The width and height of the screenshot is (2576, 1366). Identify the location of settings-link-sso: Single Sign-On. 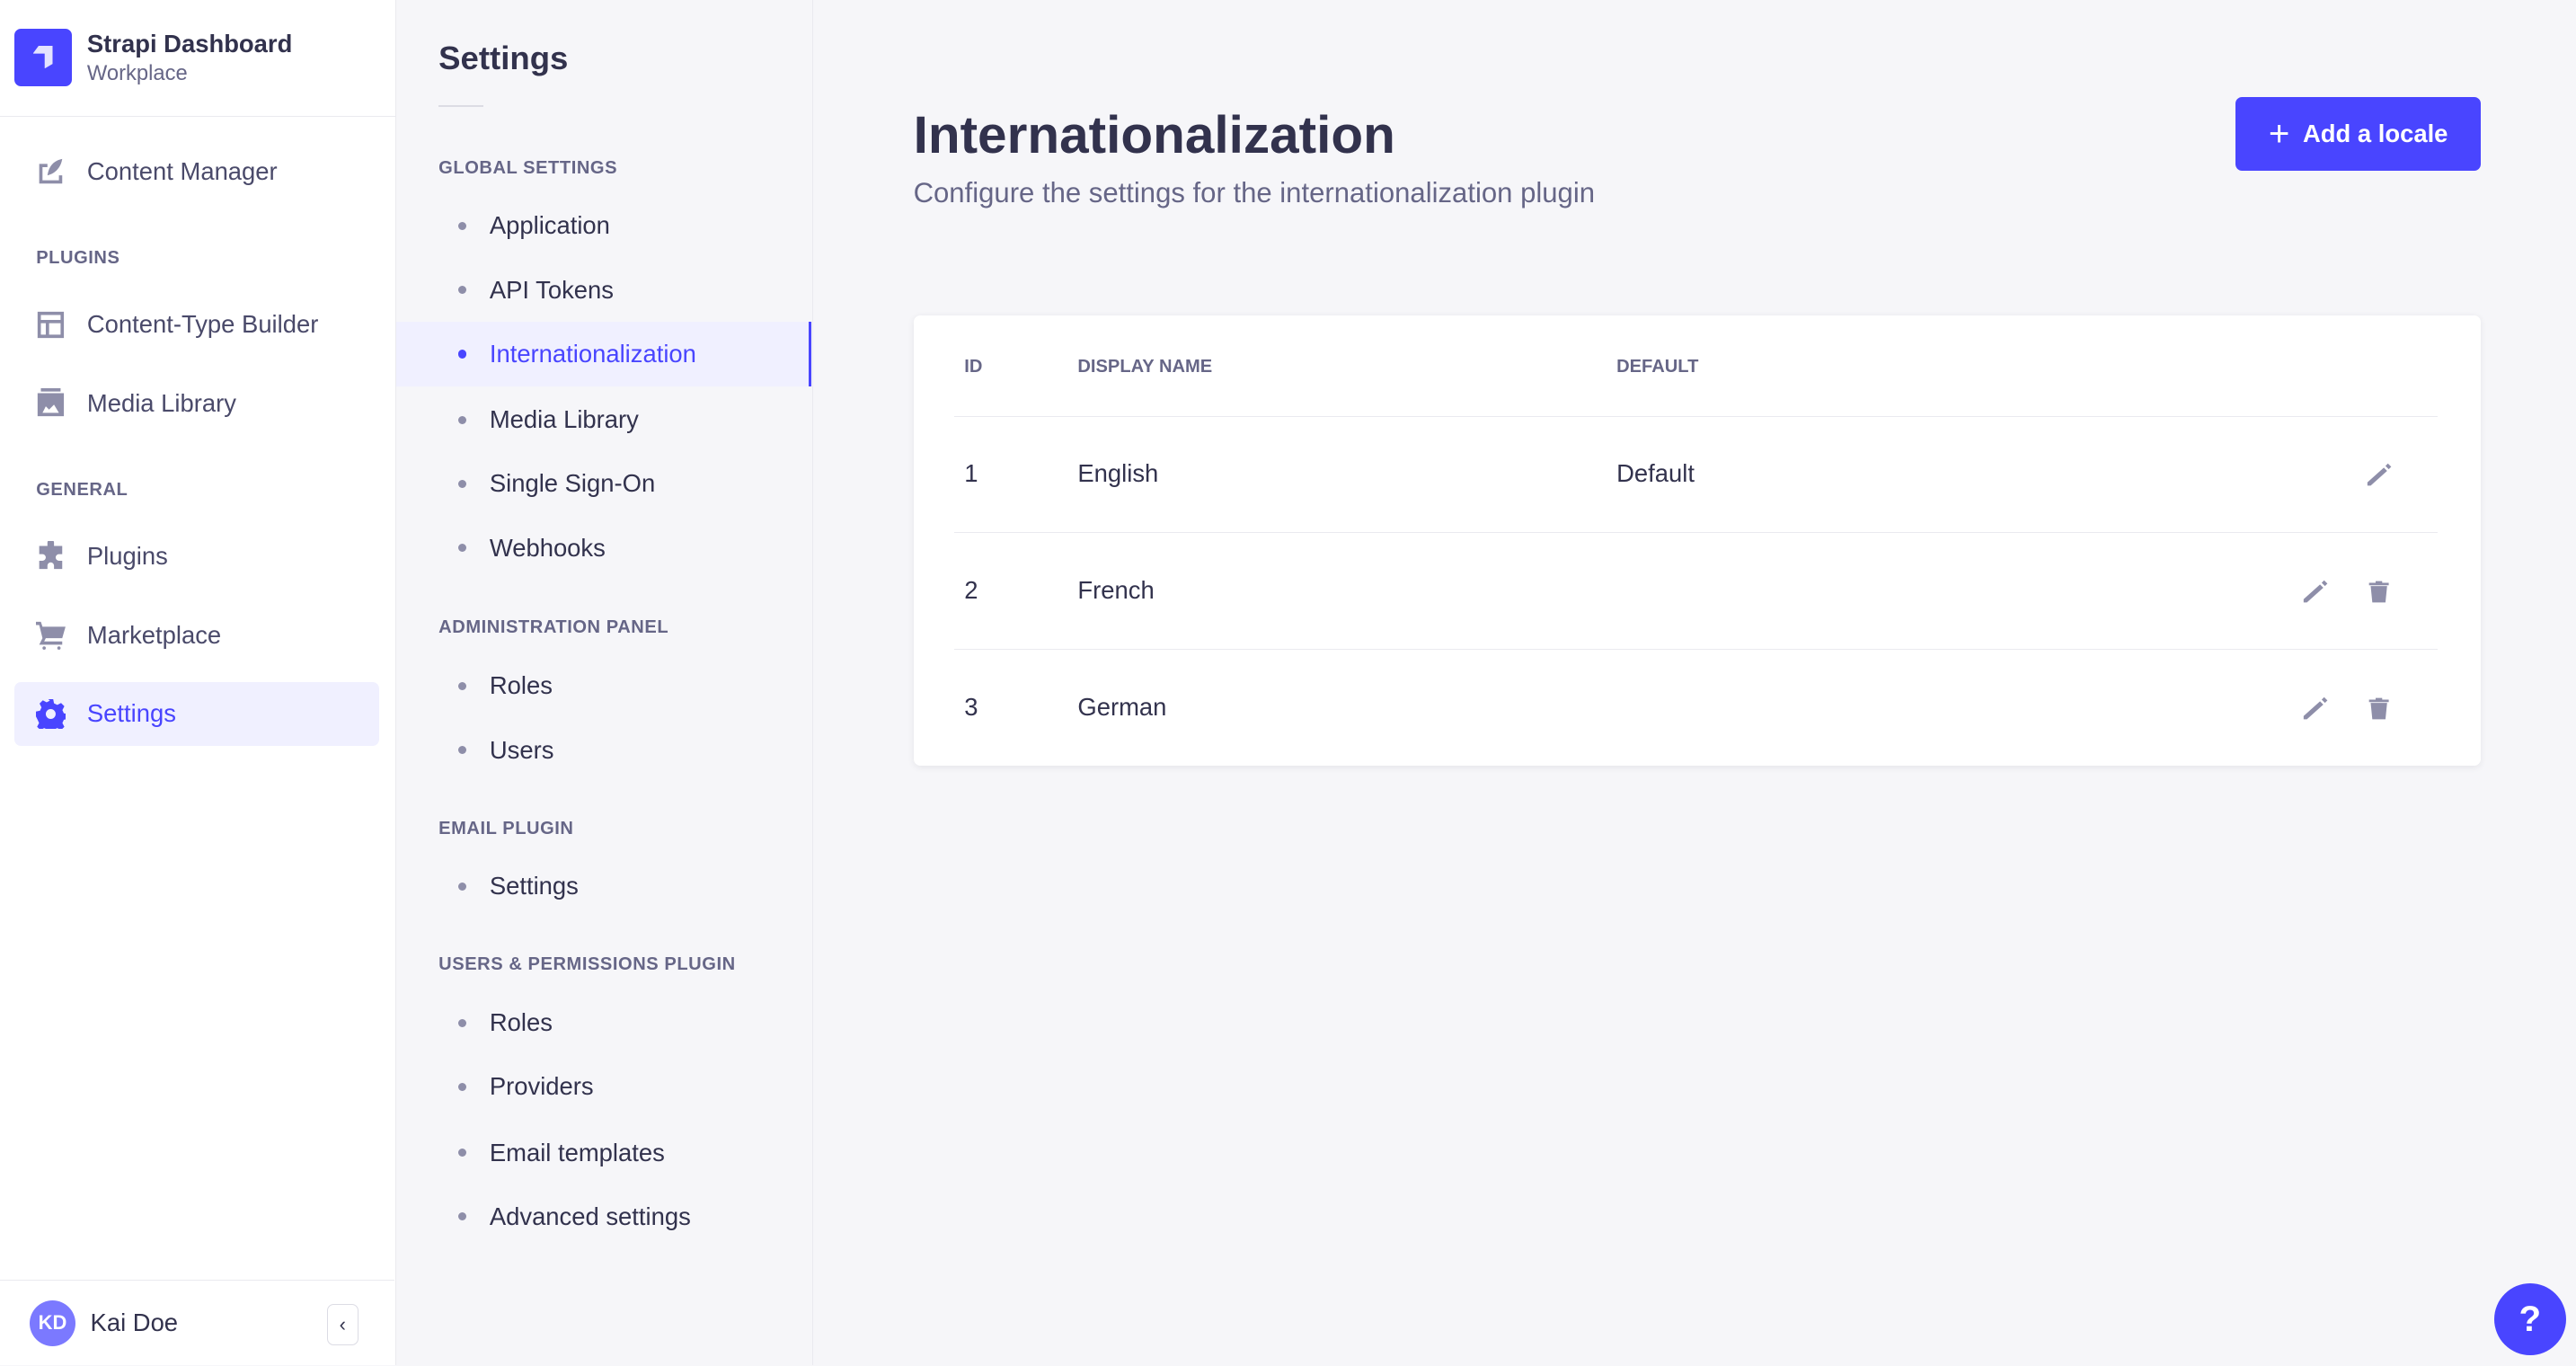
(604, 484).